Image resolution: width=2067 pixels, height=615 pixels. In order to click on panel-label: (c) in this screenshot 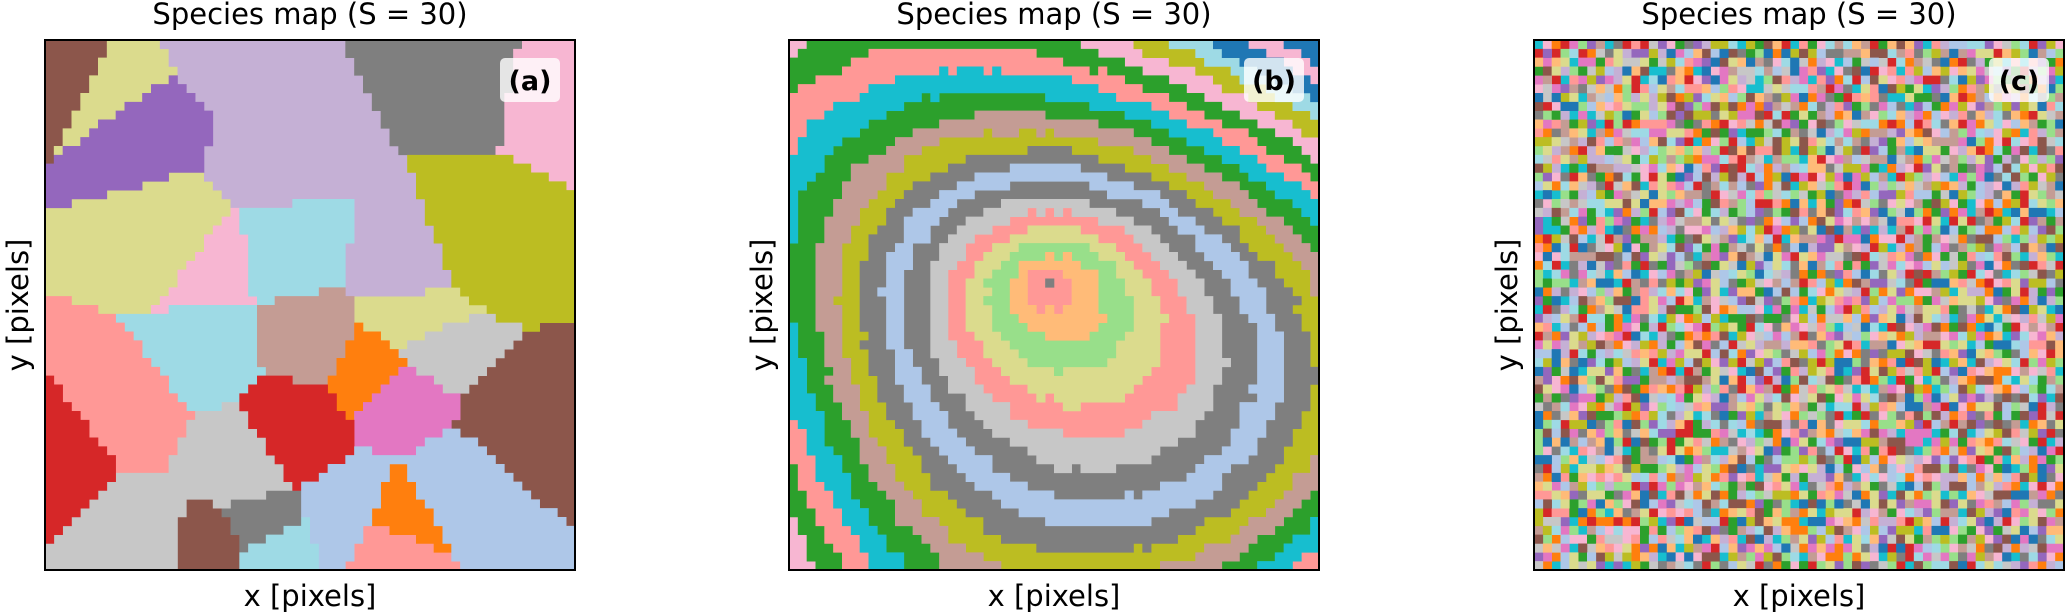, I will do `click(2019, 81)`.